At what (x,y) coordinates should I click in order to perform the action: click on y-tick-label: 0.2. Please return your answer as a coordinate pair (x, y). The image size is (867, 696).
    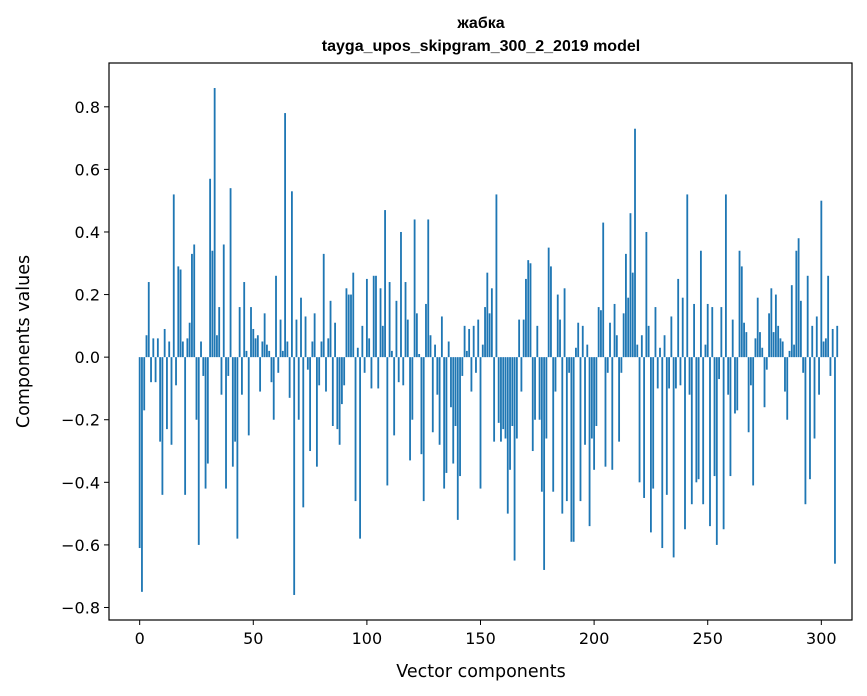
    Looking at the image, I should click on (87, 295).